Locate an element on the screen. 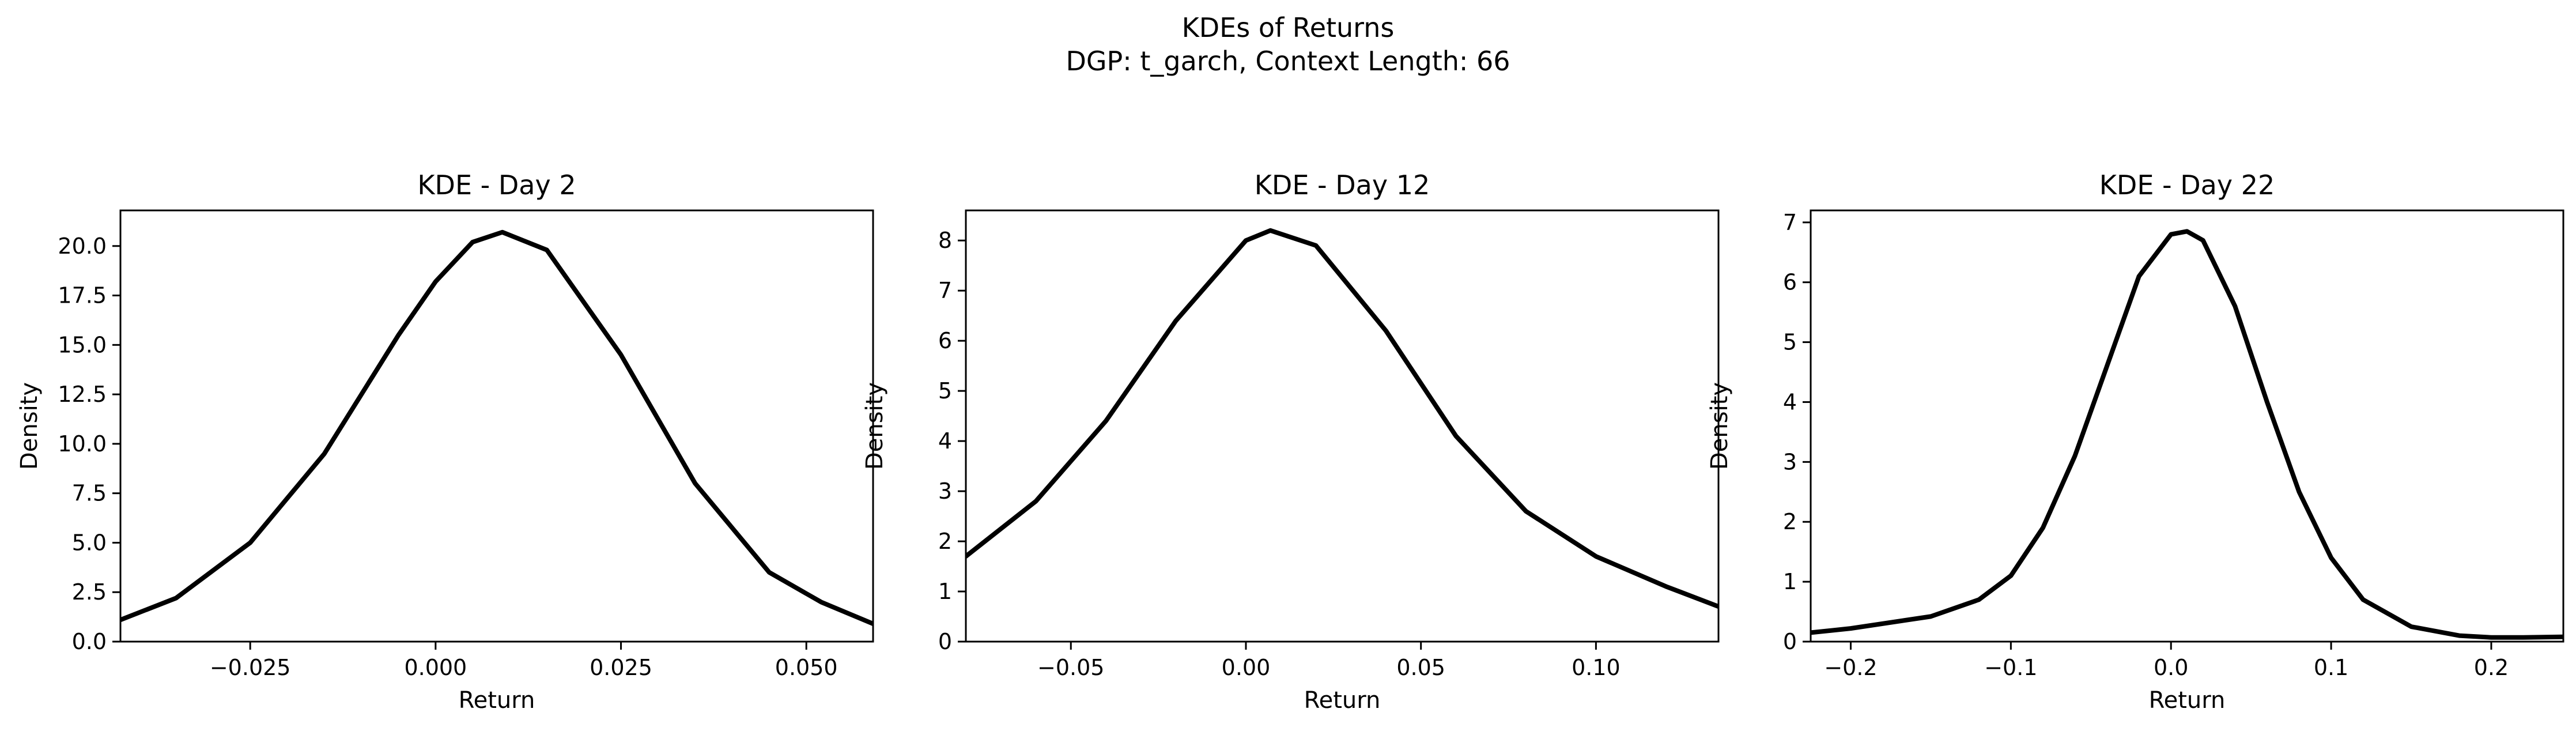 The height and width of the screenshot is (735, 2576). y-tick-label: 5.0 is located at coordinates (89, 542).